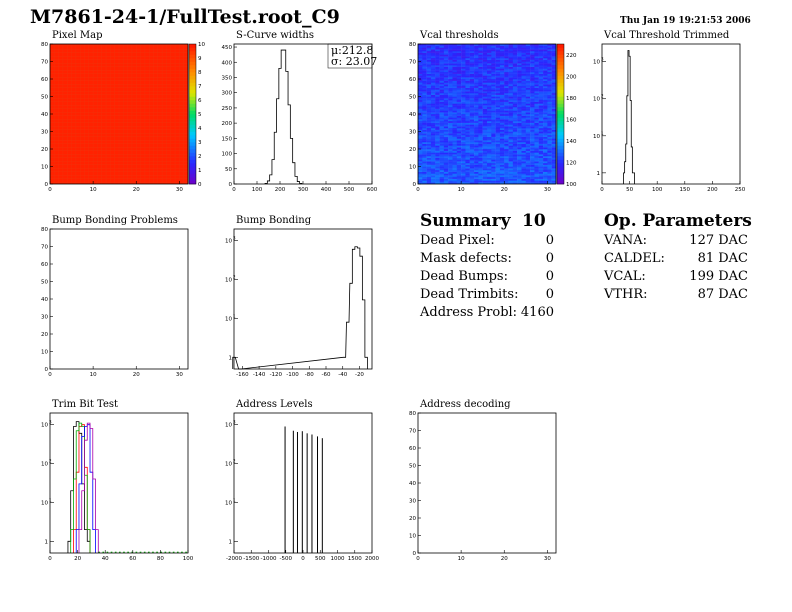  Describe the element at coordinates (412, 414) in the screenshot. I see `y-tick-label: 80` at that location.